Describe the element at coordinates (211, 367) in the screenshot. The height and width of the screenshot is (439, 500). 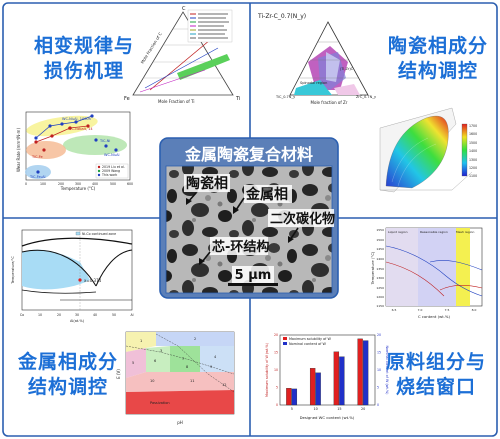
I see `pourbaix-region: 9` at that location.